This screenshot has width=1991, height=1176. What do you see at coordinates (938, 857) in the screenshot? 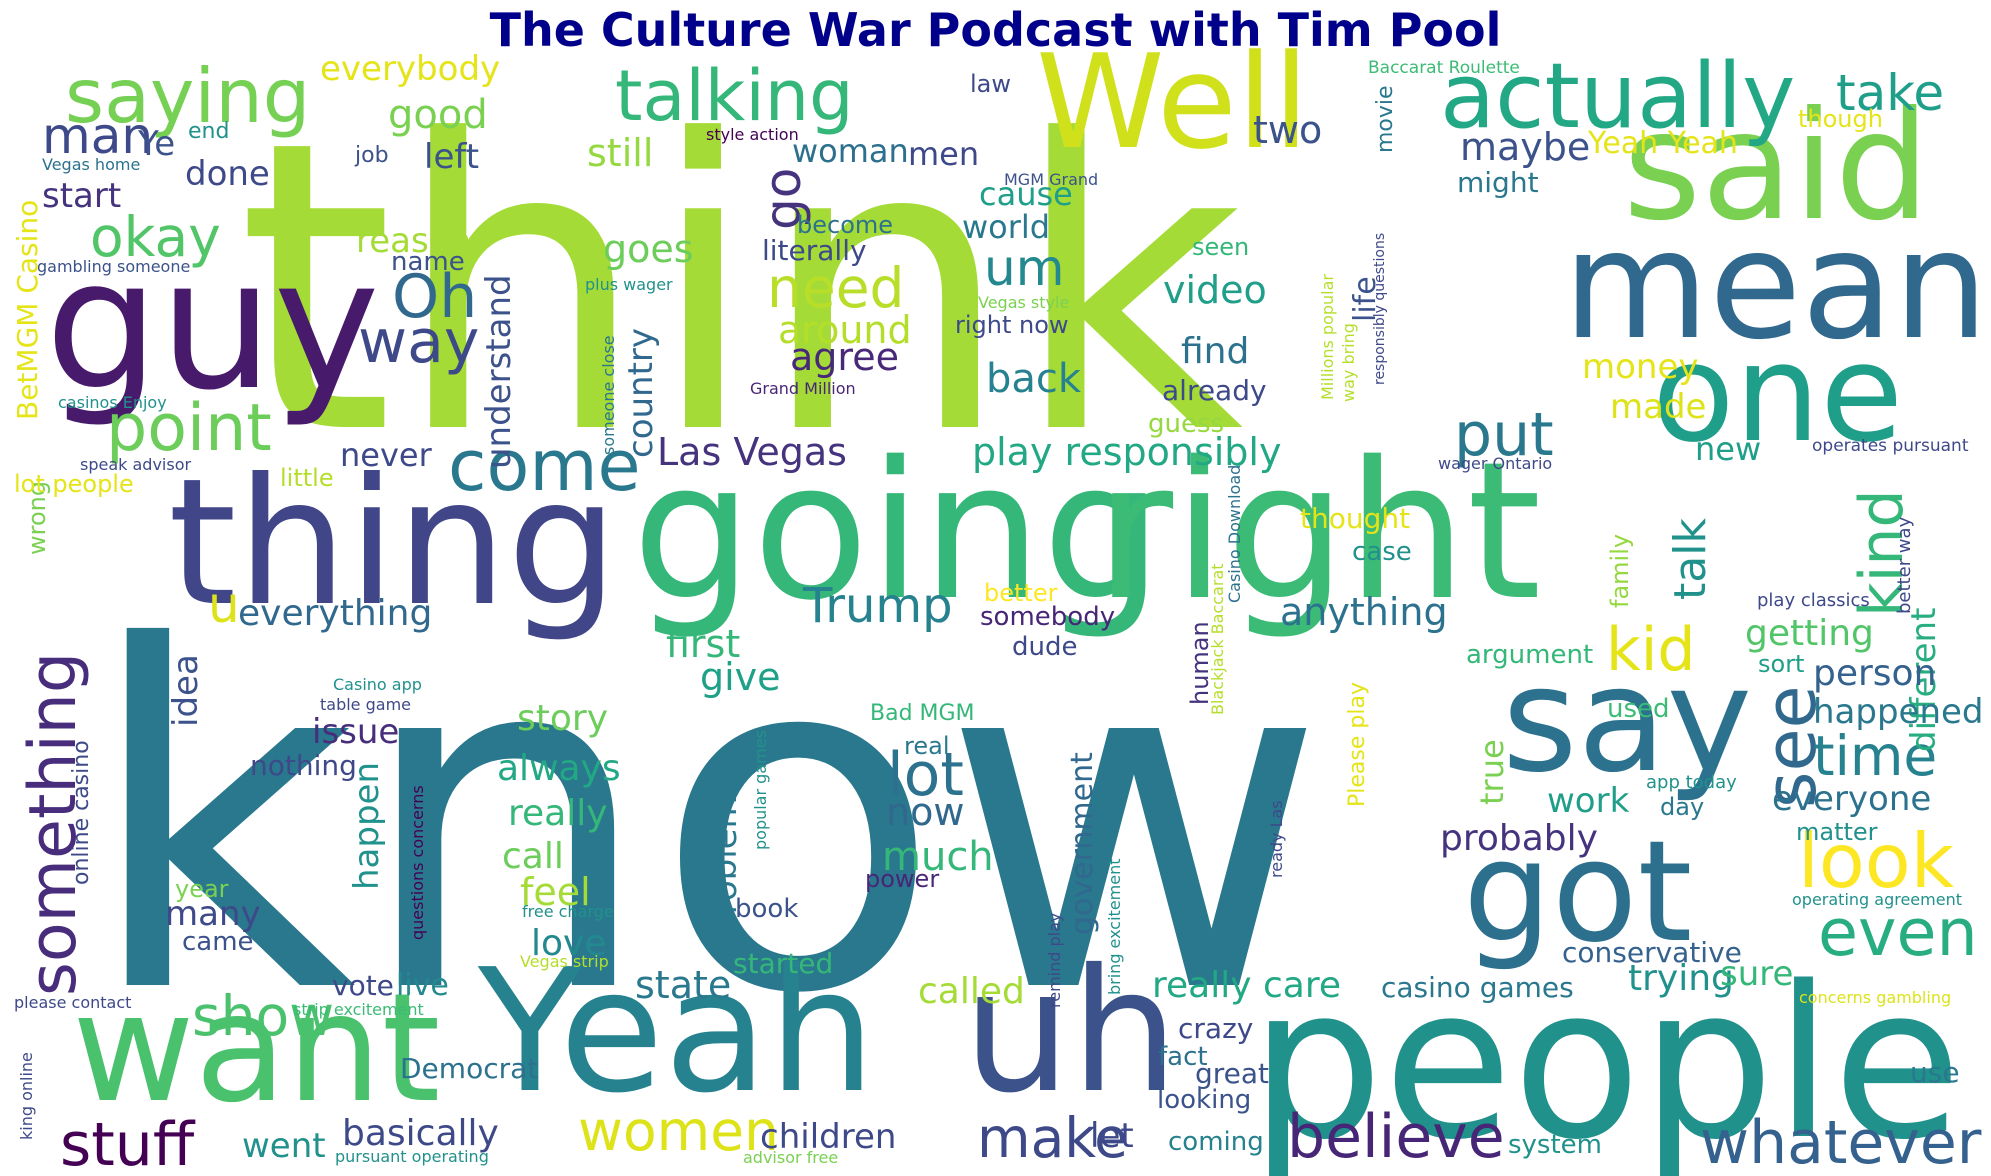
I see `word-much: much` at bounding box center [938, 857].